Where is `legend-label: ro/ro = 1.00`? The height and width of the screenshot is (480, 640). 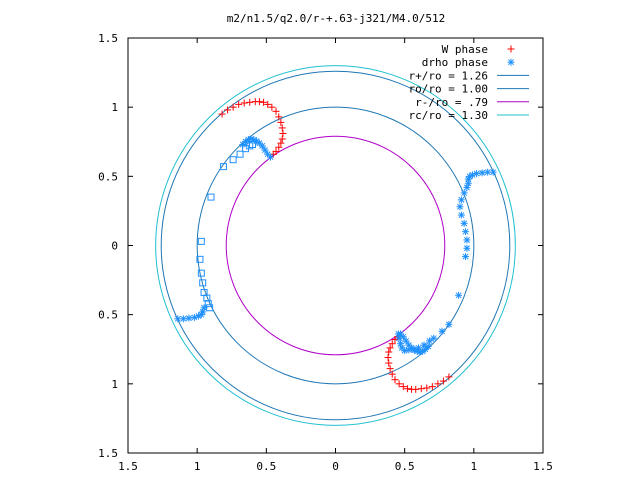 legend-label: ro/ro = 1.00 is located at coordinates (448, 89).